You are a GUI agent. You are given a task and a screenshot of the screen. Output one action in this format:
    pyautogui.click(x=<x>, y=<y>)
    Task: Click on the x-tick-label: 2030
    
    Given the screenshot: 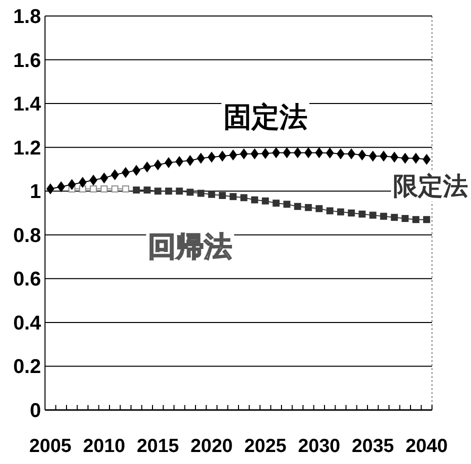 What is the action you would take?
    pyautogui.click(x=319, y=446)
    